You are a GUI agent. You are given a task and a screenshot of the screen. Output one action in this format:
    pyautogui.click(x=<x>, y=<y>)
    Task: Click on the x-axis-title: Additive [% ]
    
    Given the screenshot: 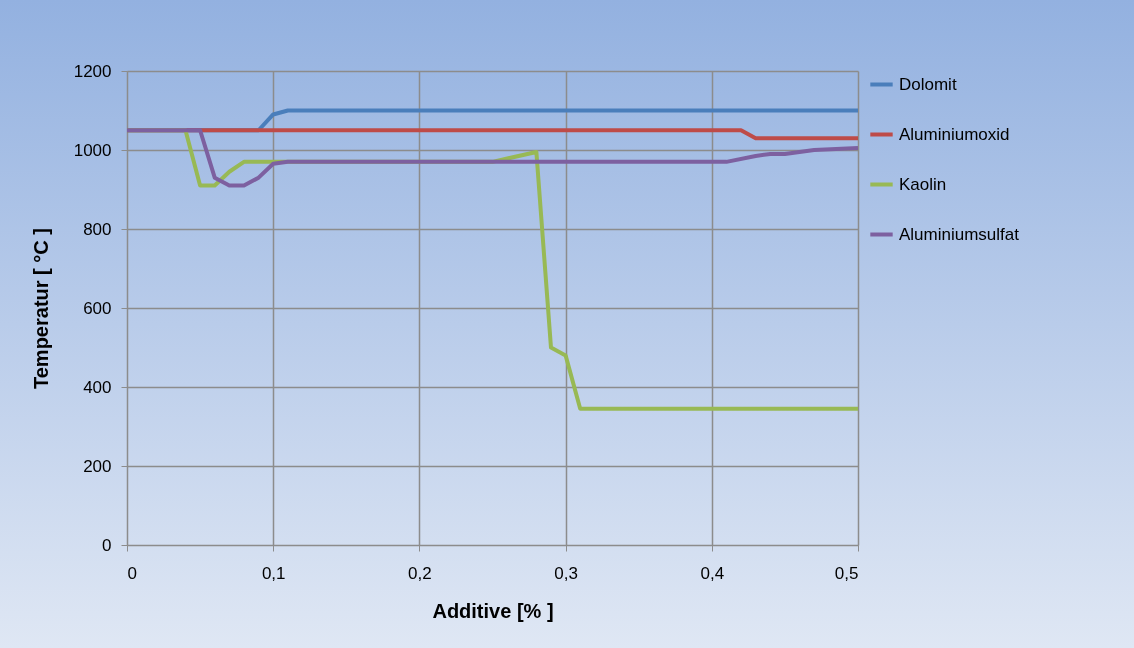 What is the action you would take?
    pyautogui.click(x=493, y=610)
    